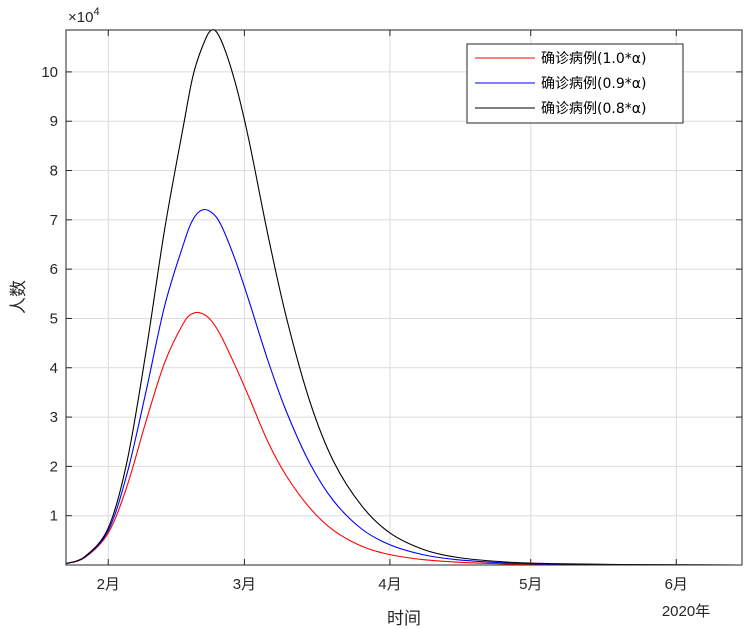 This screenshot has height=629, width=746. I want to click on y-tick-label: 8, so click(54, 171).